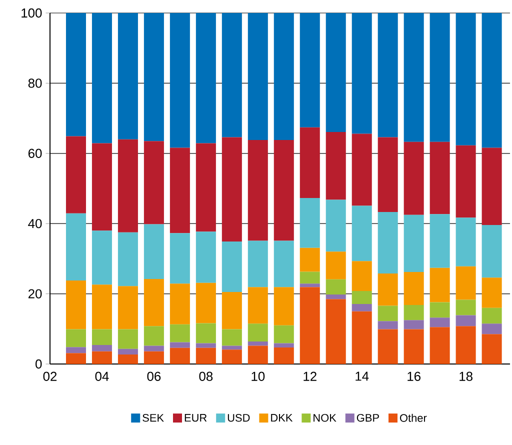 This screenshot has width=512, height=445. Describe the element at coordinates (32, 13) in the screenshot. I see `y-tick-label: 100` at that location.